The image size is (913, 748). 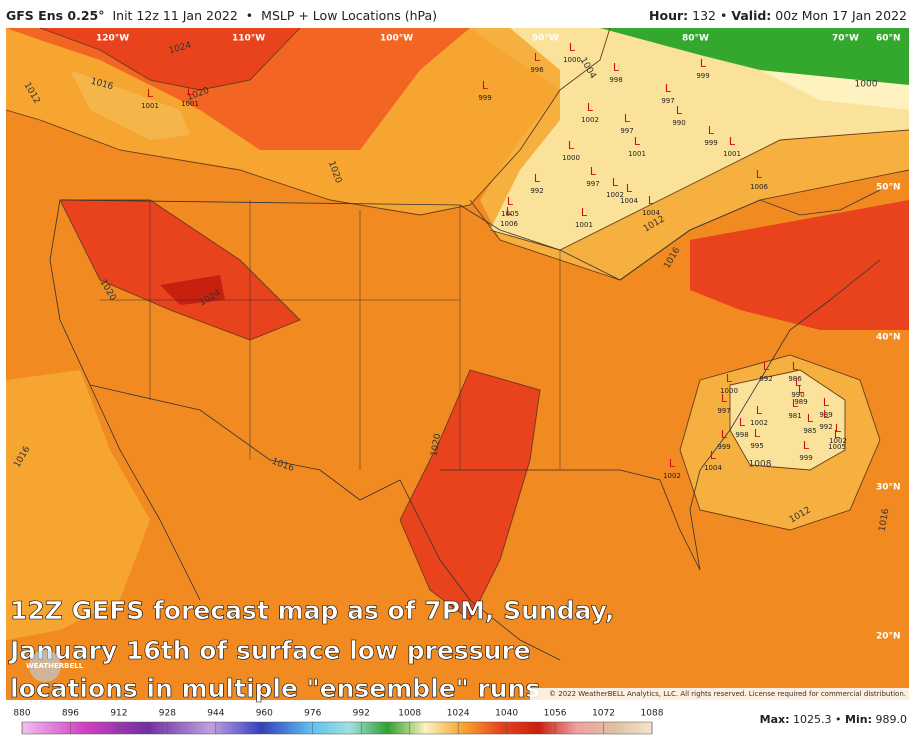 What do you see at coordinates (704, 15) in the screenshot?
I see `hour: 132` at bounding box center [704, 15].